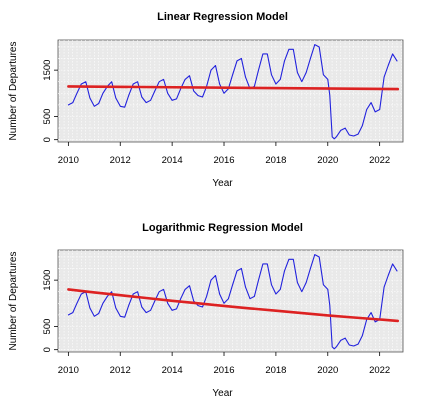 This screenshot has height=404, width=423. What do you see at coordinates (222, 228) in the screenshot?
I see `chart-title: Logarithmic Regression Model` at bounding box center [222, 228].